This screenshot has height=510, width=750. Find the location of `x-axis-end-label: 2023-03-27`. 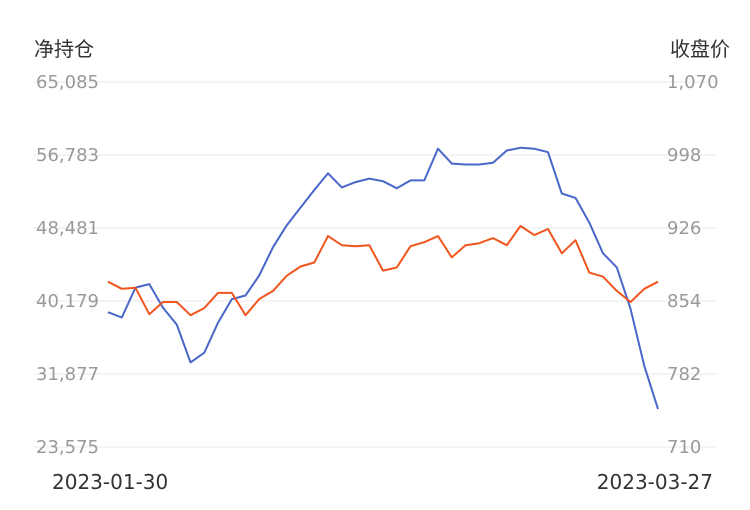

x-axis-end-label: 2023-03-27 is located at coordinates (655, 482).